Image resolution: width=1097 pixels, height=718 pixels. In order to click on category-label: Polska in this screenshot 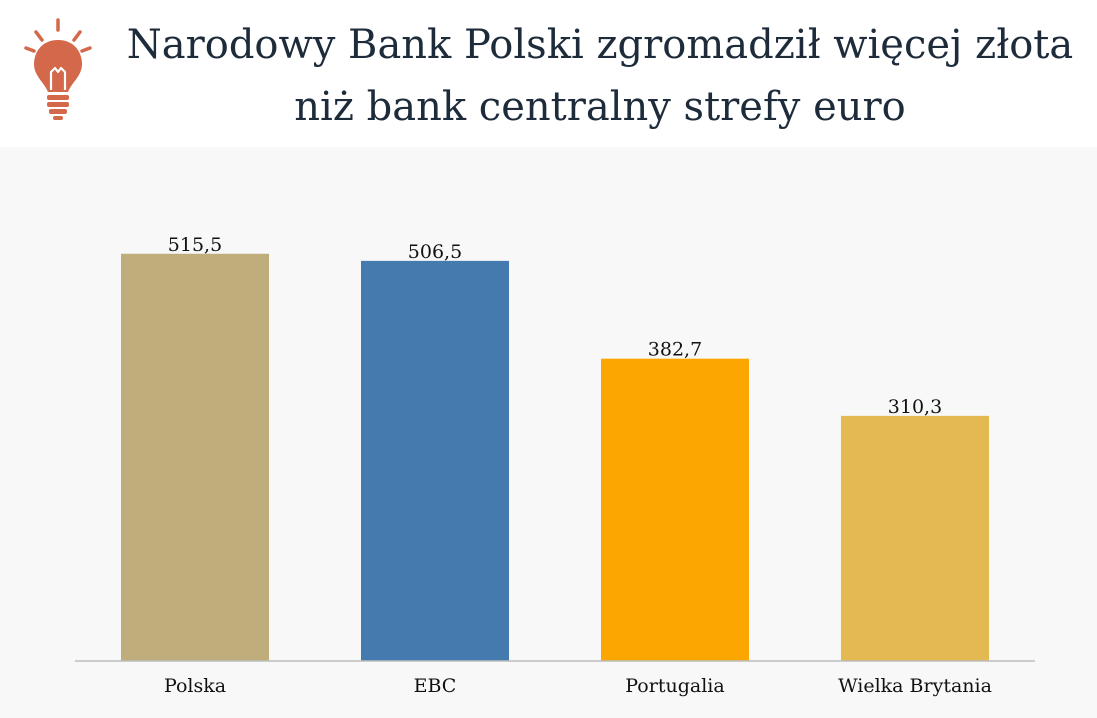, I will do `click(195, 686)`.